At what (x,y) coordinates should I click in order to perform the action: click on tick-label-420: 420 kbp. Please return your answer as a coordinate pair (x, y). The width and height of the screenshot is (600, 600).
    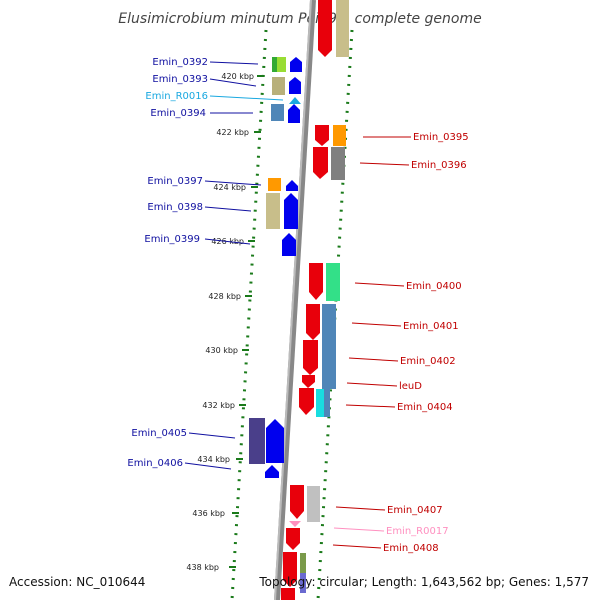
    Looking at the image, I should click on (237, 76).